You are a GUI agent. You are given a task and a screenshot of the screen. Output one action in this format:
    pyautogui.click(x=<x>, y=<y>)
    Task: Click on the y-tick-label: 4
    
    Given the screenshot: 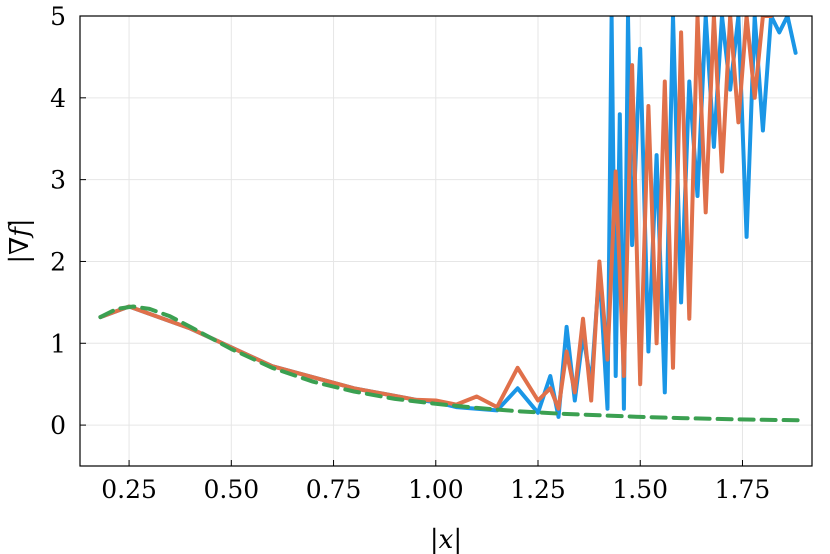 What is the action you would take?
    pyautogui.click(x=58, y=98)
    